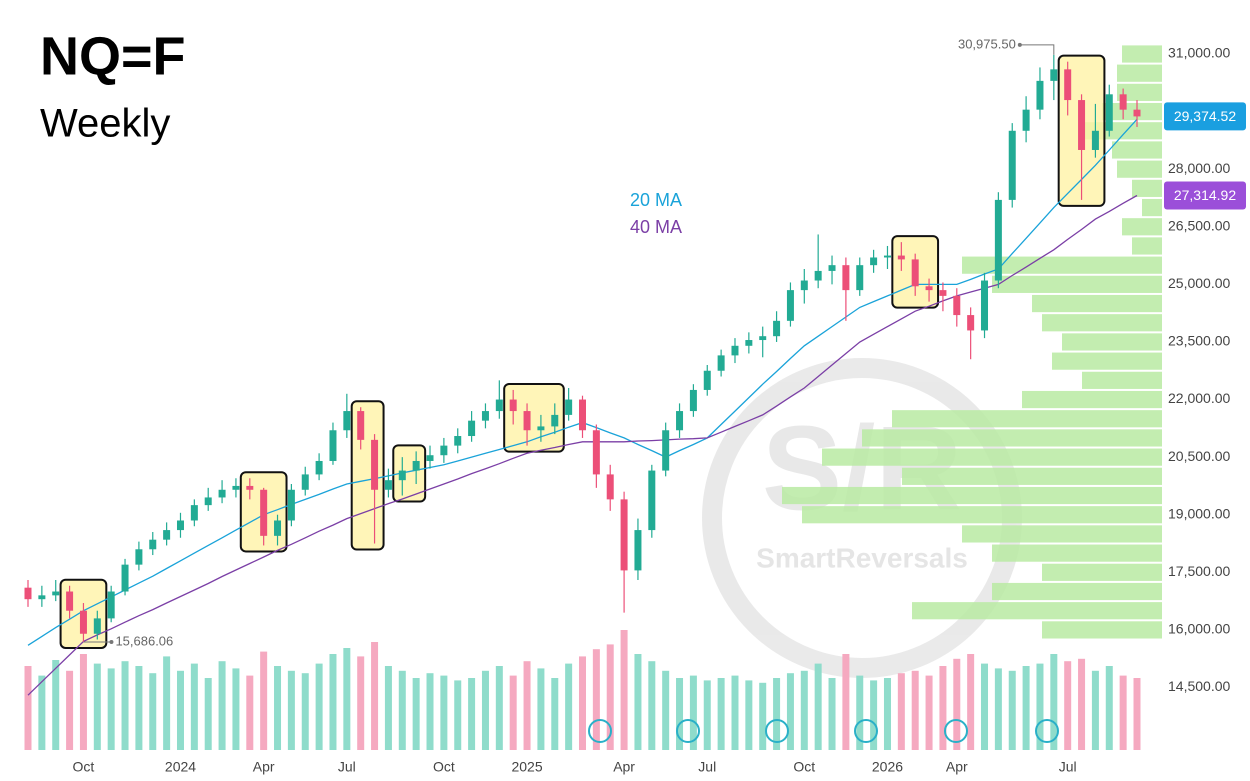  I want to click on y-tick-label: 14,500.00, so click(1199, 686).